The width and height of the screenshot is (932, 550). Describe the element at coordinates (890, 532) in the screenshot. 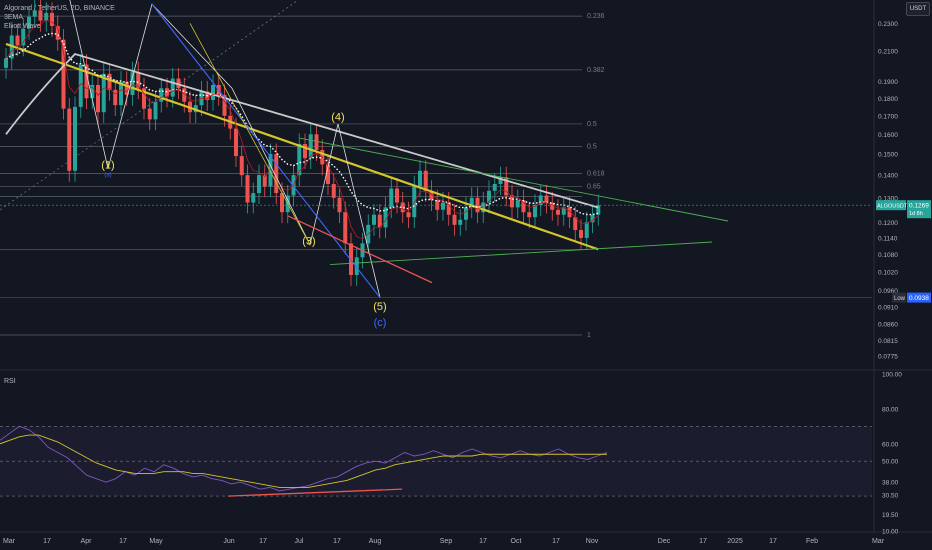

I see `rsi-tick-label: 10.00` at that location.